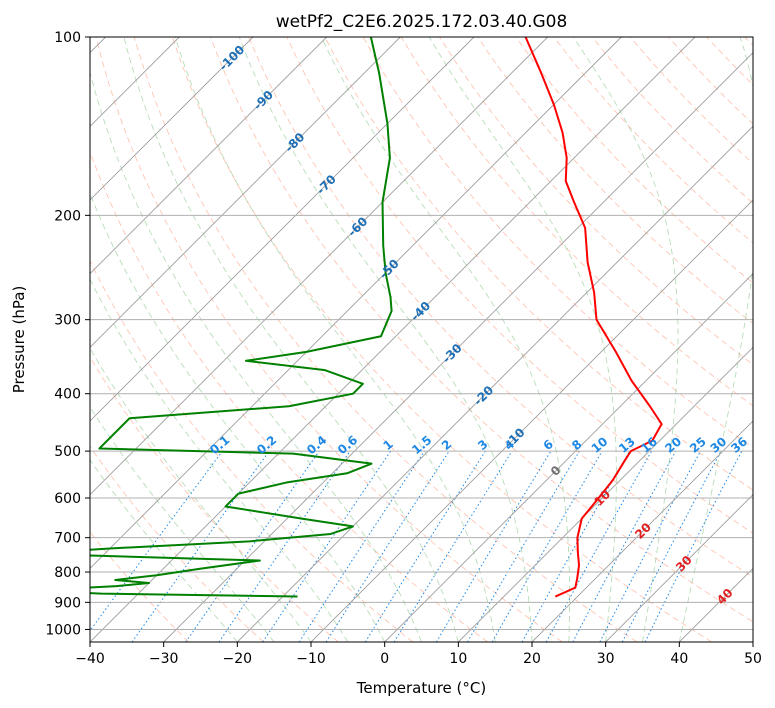 This screenshot has width=775, height=708. Describe the element at coordinates (679, 659) in the screenshot. I see `x-tick-label: 40` at that location.